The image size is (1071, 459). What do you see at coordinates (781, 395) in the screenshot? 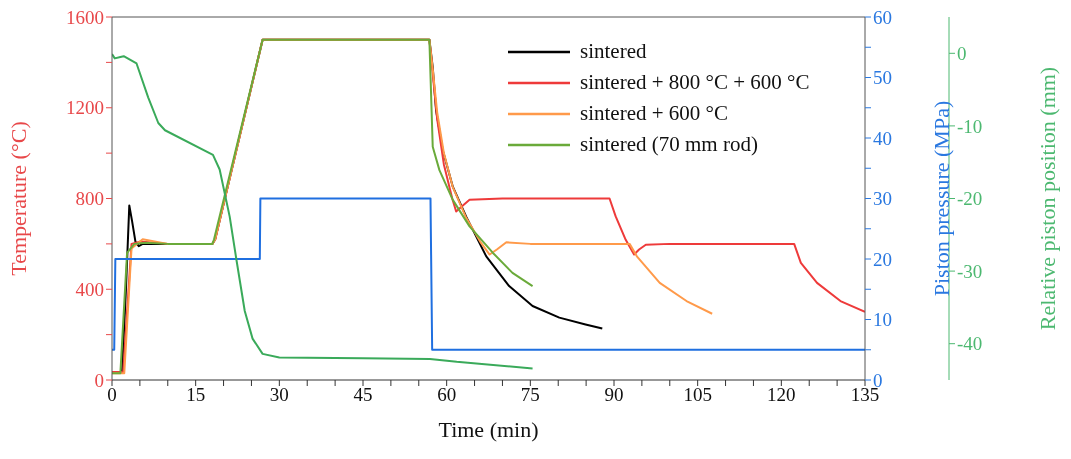
I see `x-tick-label: 120` at bounding box center [781, 395].